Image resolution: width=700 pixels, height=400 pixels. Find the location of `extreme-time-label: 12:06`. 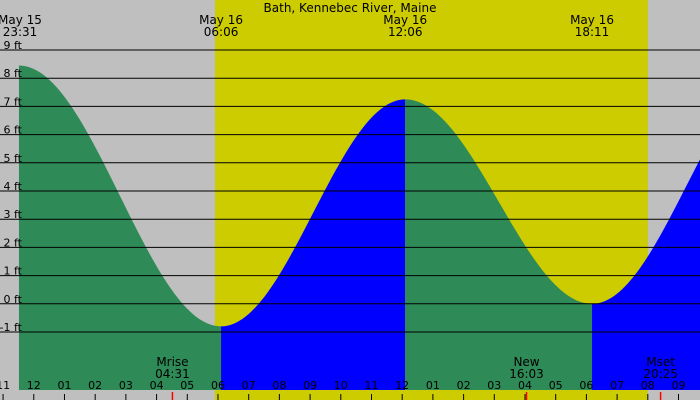

extreme-time-label: 12:06 is located at coordinates (405, 32).